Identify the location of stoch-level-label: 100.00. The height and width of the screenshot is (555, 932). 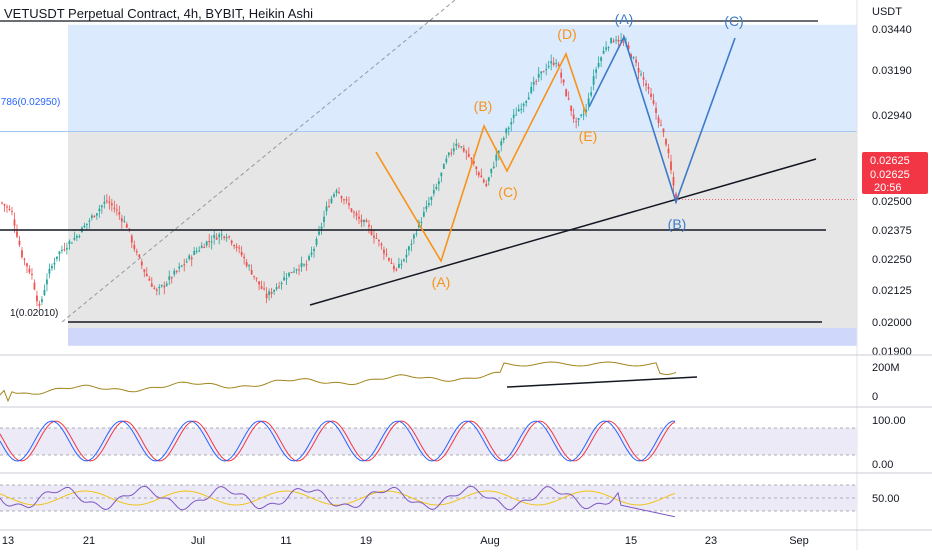
(889, 421).